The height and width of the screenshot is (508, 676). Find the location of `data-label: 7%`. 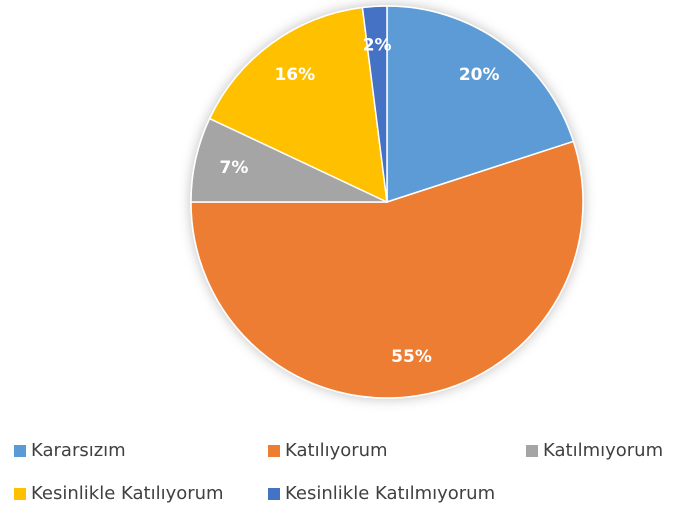

data-label: 7% is located at coordinates (234, 168).